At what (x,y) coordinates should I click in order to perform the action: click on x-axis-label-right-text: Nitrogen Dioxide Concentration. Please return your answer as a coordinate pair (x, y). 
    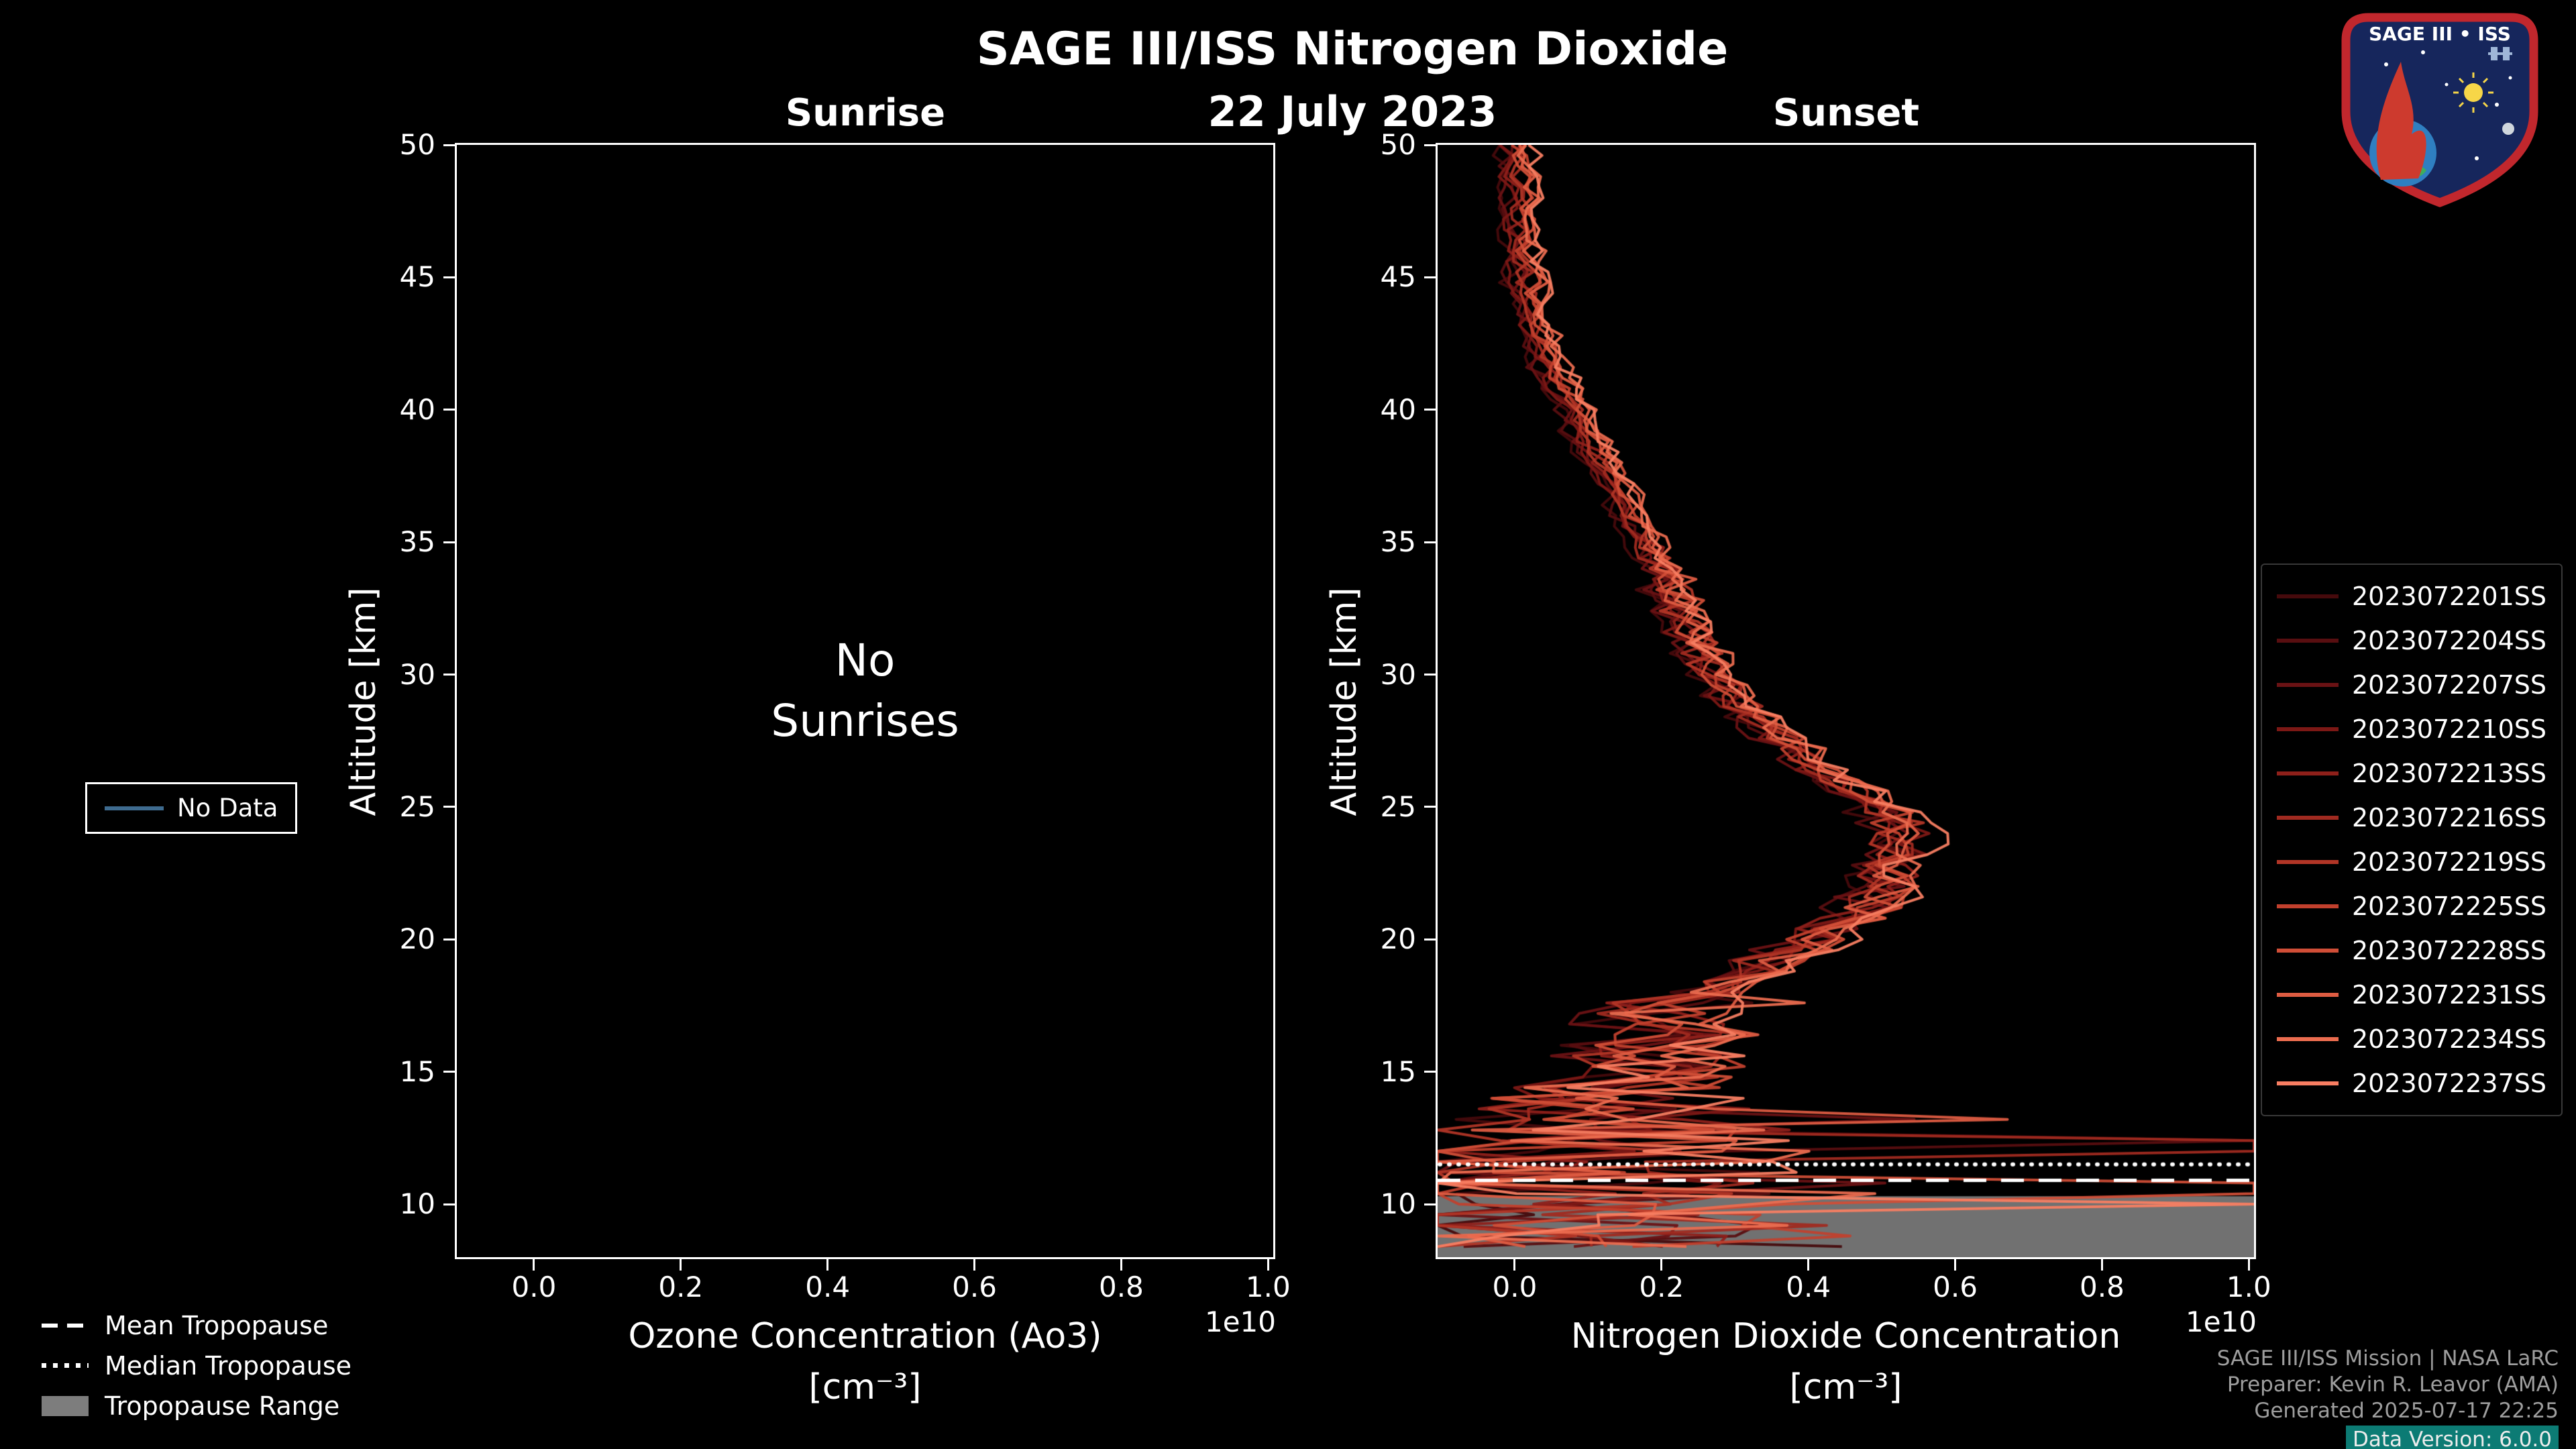
    Looking at the image, I should click on (1845, 1336).